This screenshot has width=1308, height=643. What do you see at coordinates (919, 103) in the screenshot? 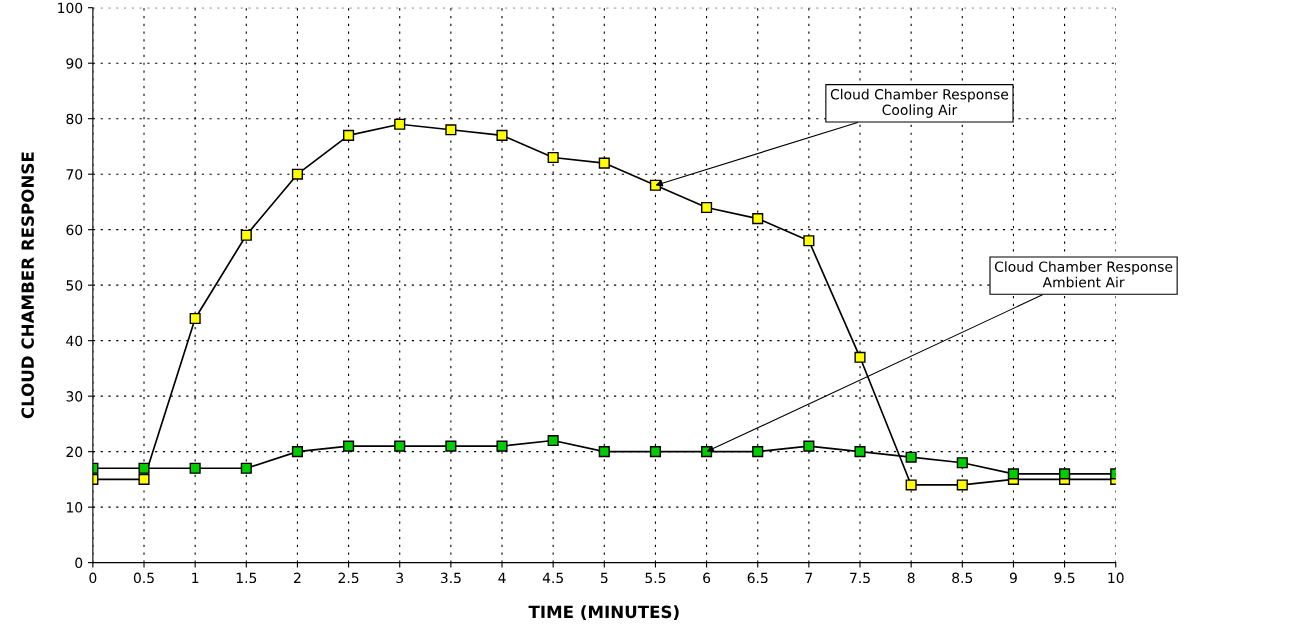
I see `annotation: Cloud Chamber Response Cooling Air` at bounding box center [919, 103].